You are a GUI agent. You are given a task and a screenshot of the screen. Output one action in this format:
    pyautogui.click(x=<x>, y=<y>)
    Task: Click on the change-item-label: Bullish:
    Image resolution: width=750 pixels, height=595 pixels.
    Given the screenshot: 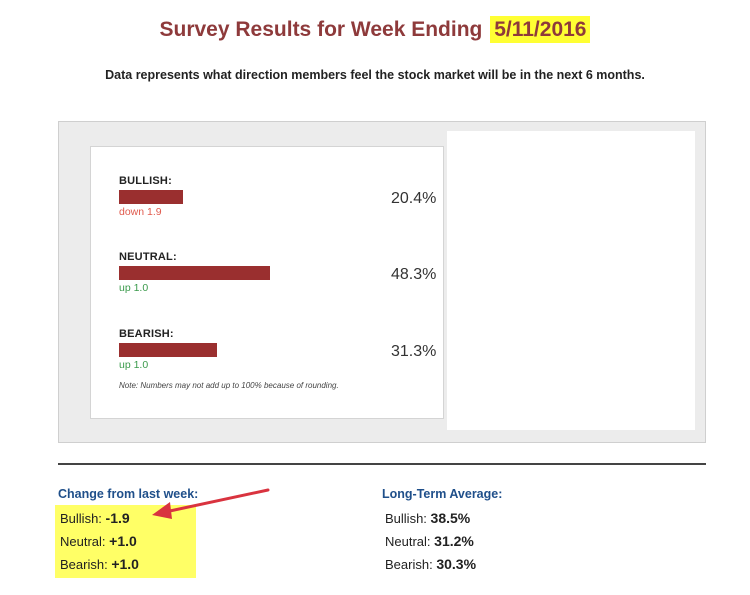 What is the action you would take?
    pyautogui.click(x=81, y=518)
    